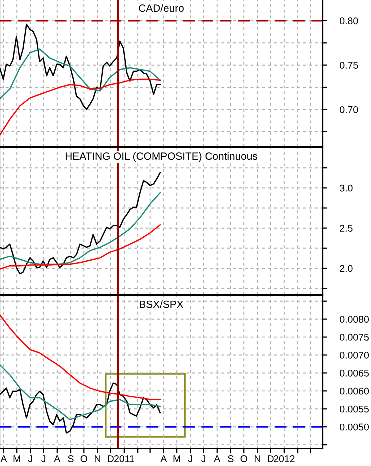 The image size is (371, 466). Describe the element at coordinates (354, 373) in the screenshot. I see `y-tick-label: 0.0065` at that location.